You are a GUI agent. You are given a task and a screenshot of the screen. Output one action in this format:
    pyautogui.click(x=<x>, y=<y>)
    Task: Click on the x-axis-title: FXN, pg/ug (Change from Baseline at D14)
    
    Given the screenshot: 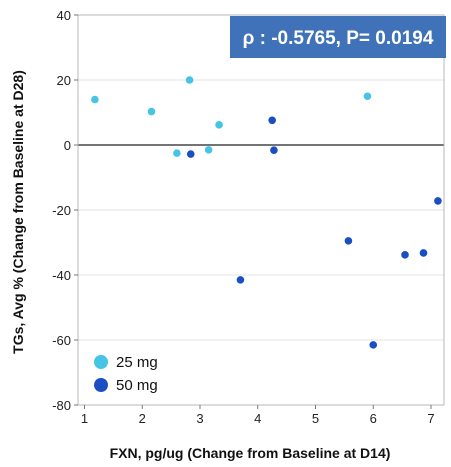 What is the action you would take?
    pyautogui.click(x=250, y=453)
    